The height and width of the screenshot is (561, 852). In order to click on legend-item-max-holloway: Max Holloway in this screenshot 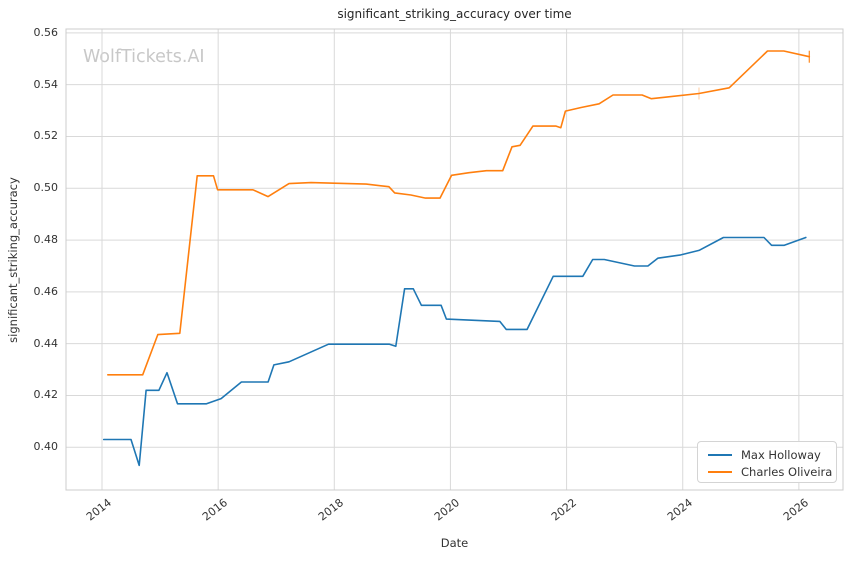, I will do `click(772, 454)`.